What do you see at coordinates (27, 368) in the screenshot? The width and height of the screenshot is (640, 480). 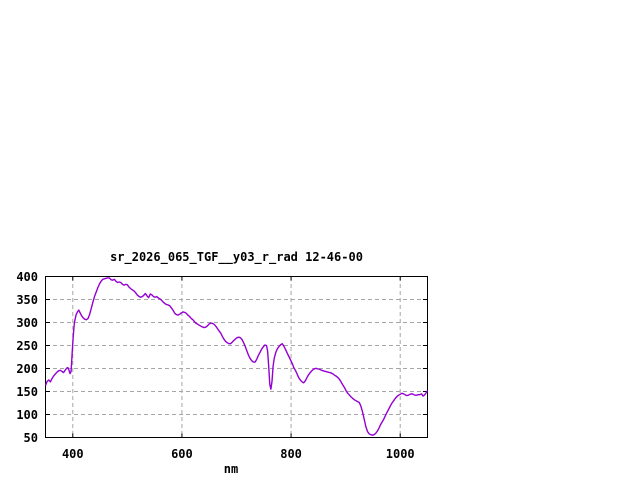 I see `y-tick-label: 200` at bounding box center [27, 368].